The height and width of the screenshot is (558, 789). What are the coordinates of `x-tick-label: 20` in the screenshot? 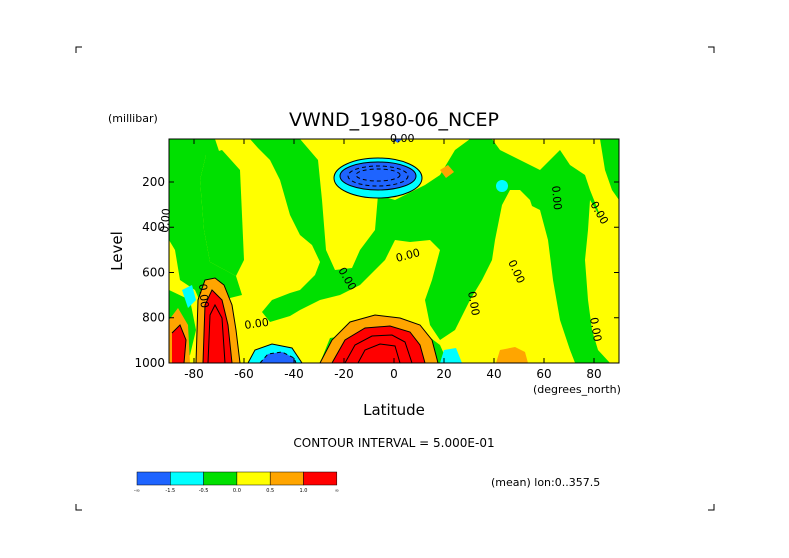 It's located at (443, 374).